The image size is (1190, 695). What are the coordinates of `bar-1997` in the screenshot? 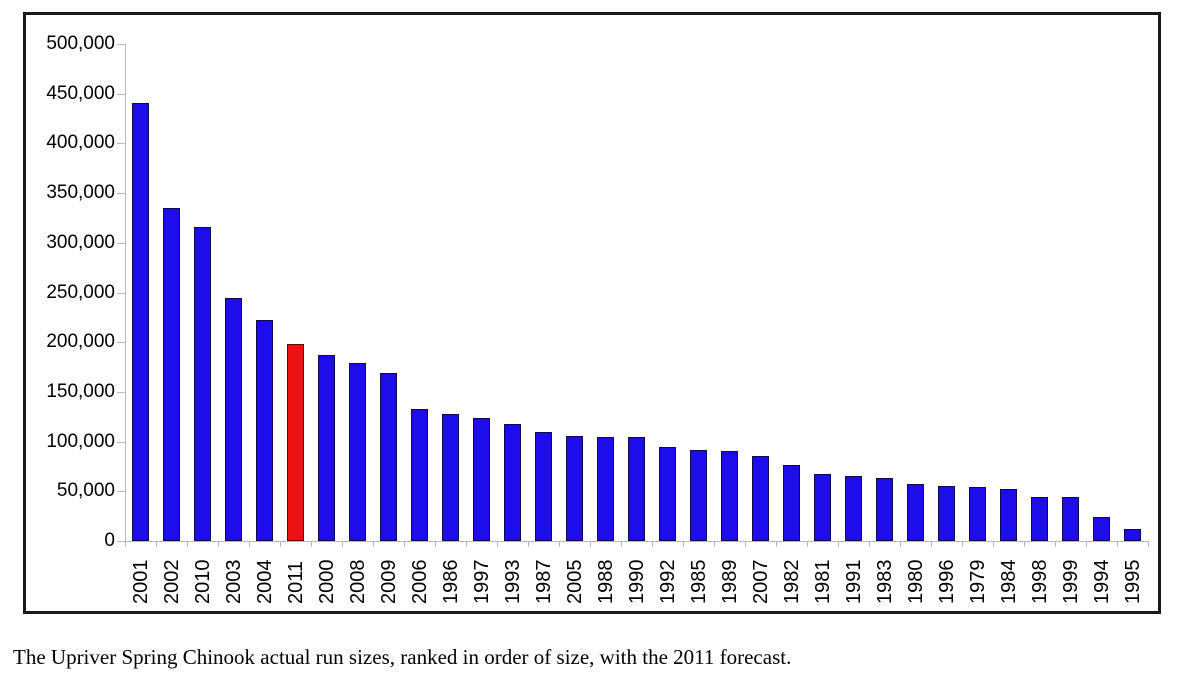 It's located at (481, 479).